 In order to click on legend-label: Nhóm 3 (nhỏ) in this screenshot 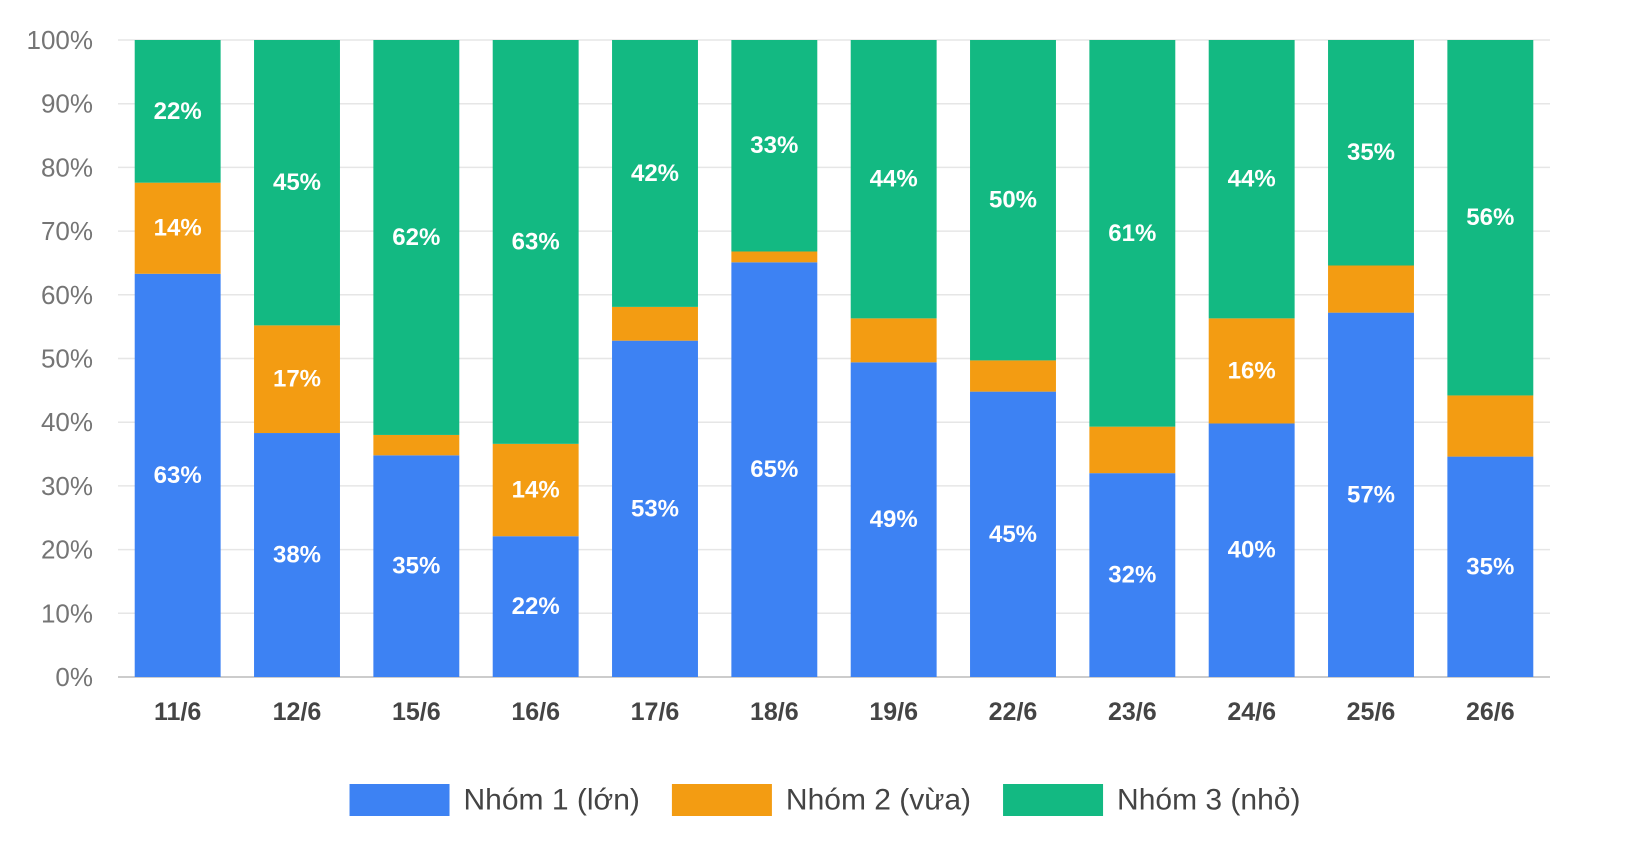, I will do `click(1208, 800)`.